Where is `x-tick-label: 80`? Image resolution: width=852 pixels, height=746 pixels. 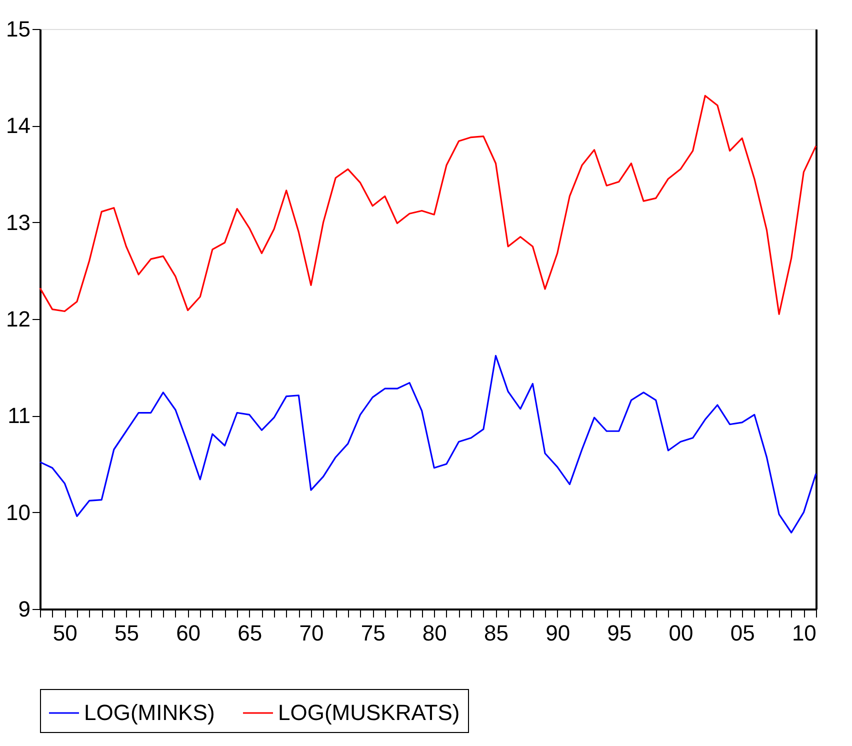
x-tick-label: 80 is located at coordinates (434, 633).